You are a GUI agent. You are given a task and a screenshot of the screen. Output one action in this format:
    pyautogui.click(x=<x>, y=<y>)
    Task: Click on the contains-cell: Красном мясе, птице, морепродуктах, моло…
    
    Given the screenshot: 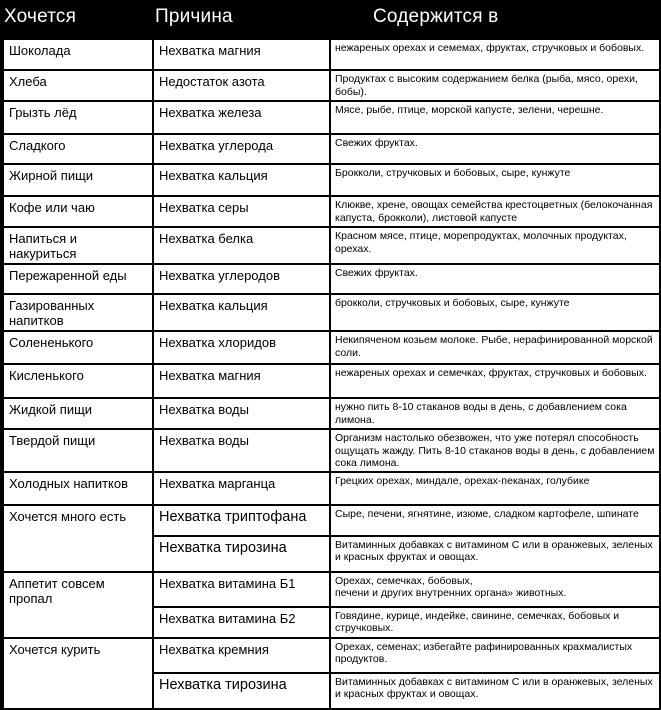 What is the action you would take?
    pyautogui.click(x=495, y=245)
    